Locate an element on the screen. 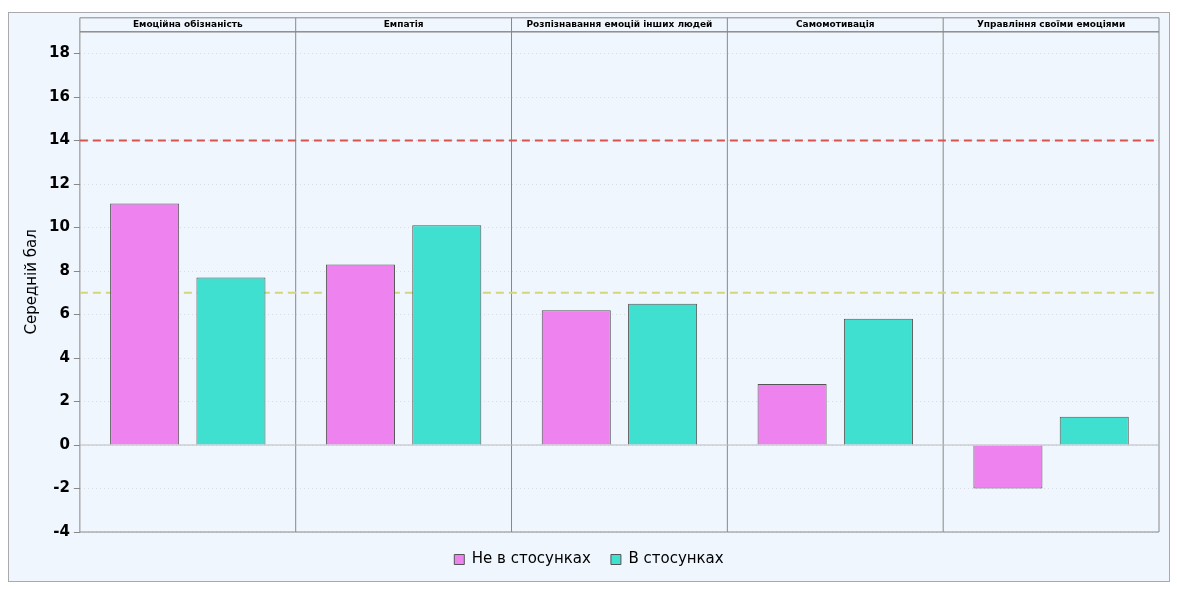  legend-label: Не в стосунках is located at coordinates (531, 558).